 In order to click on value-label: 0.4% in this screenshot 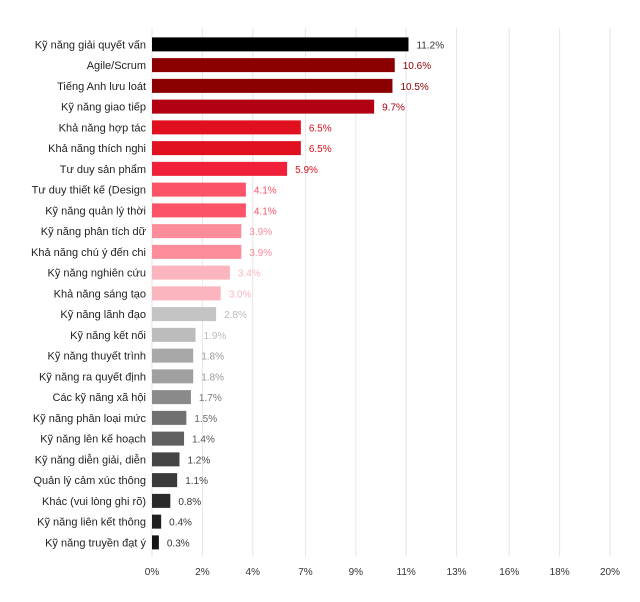, I will do `click(180, 523)`.